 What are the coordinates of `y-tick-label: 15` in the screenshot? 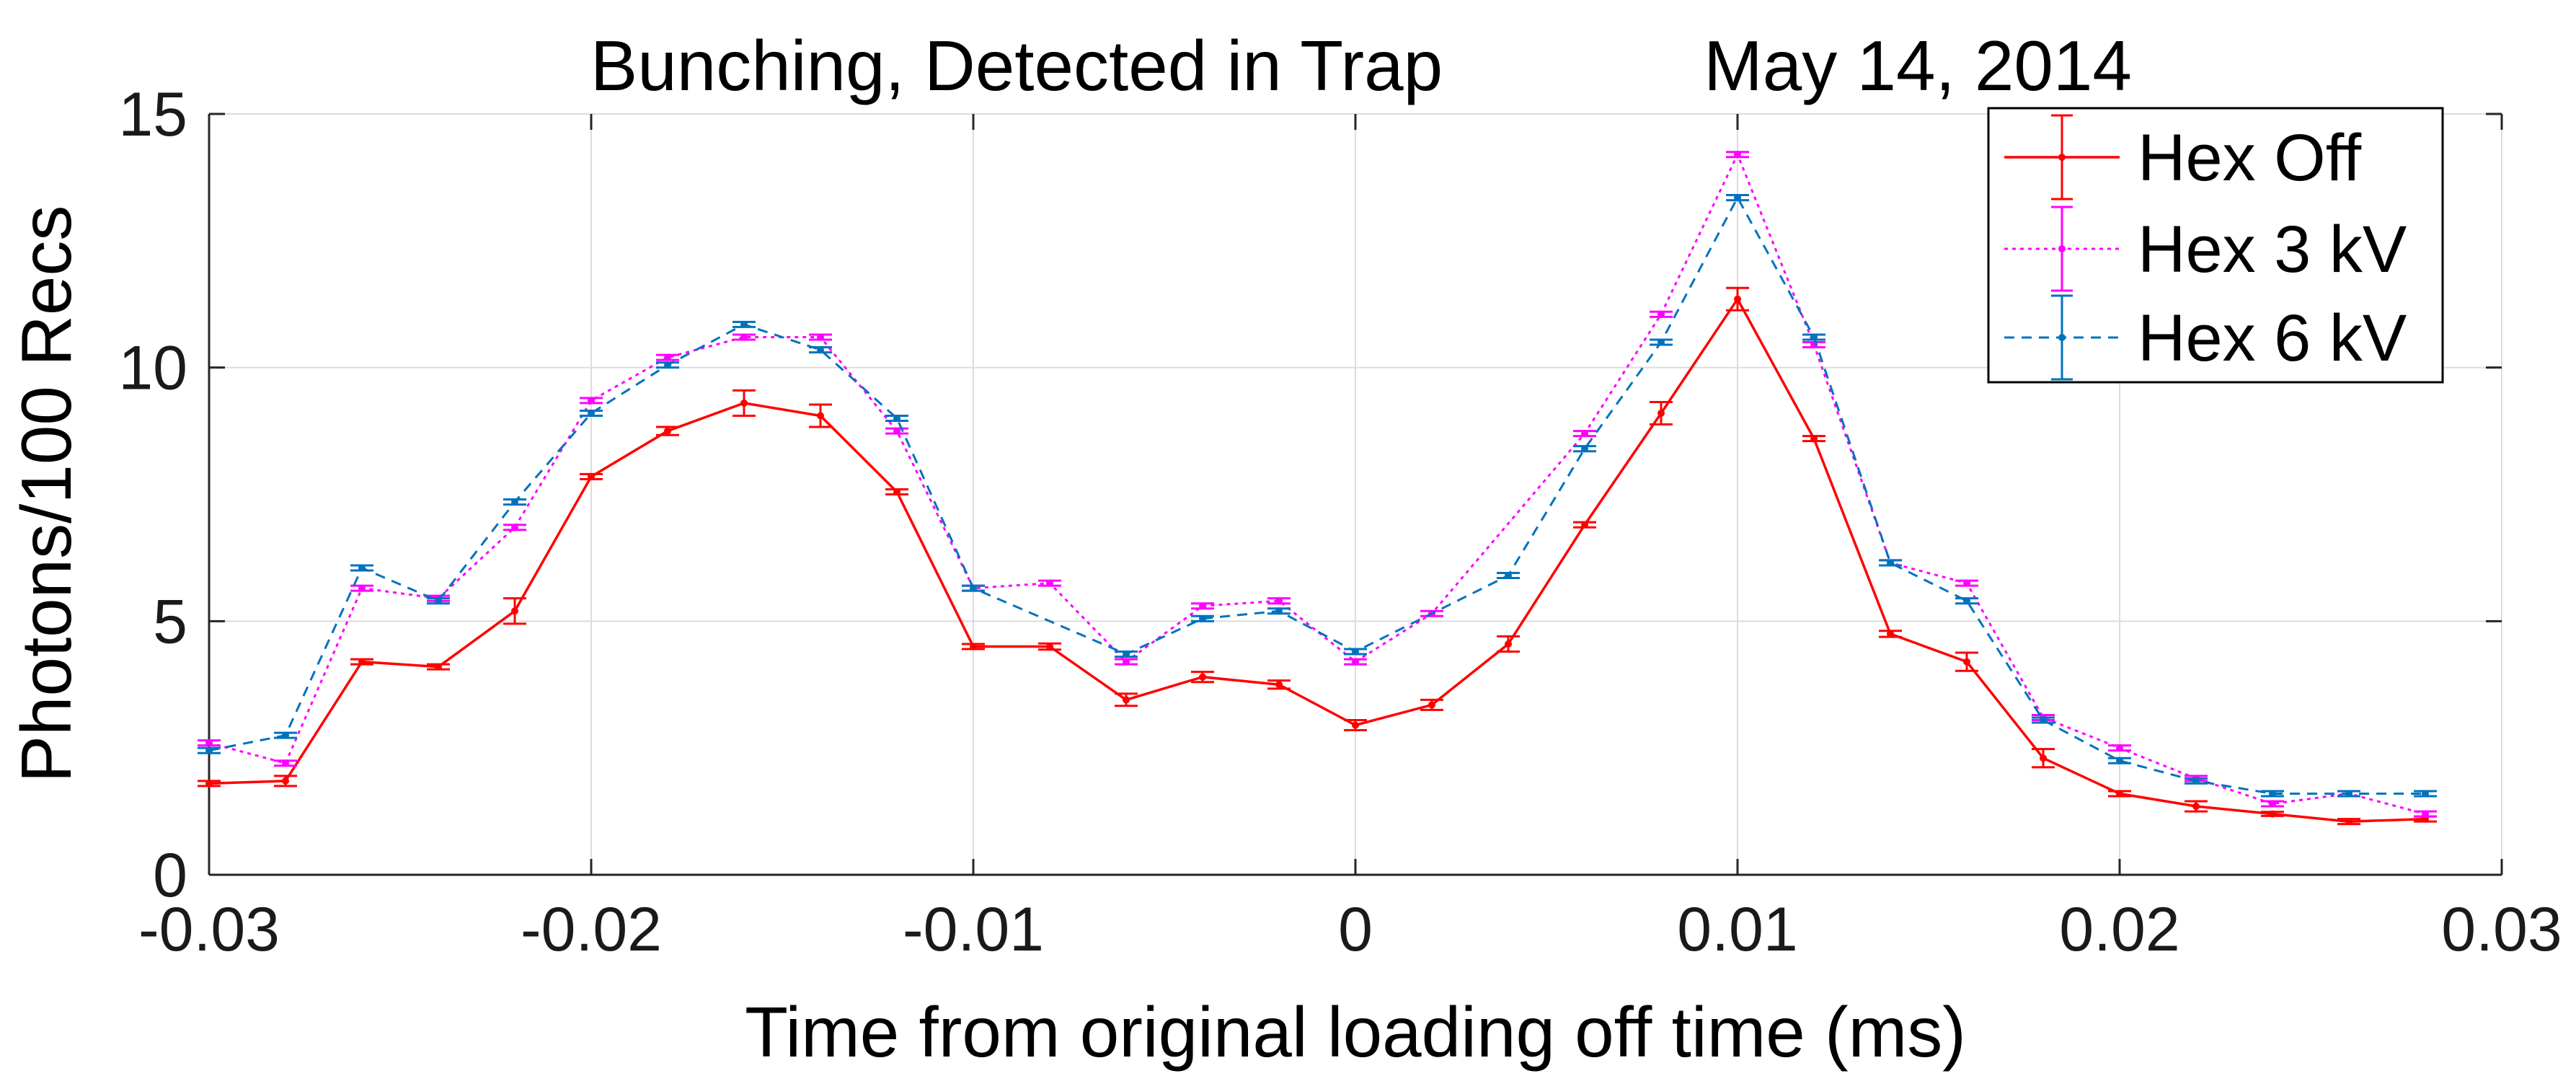 It's located at (152, 114).